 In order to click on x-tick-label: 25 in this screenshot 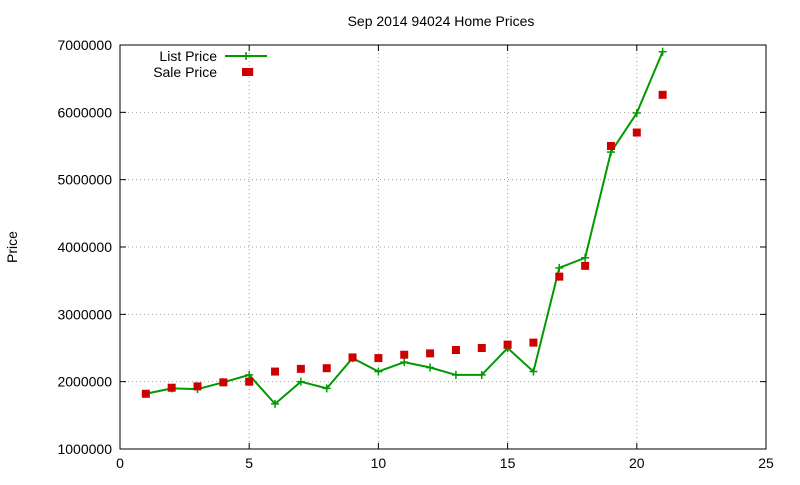, I will do `click(766, 463)`.